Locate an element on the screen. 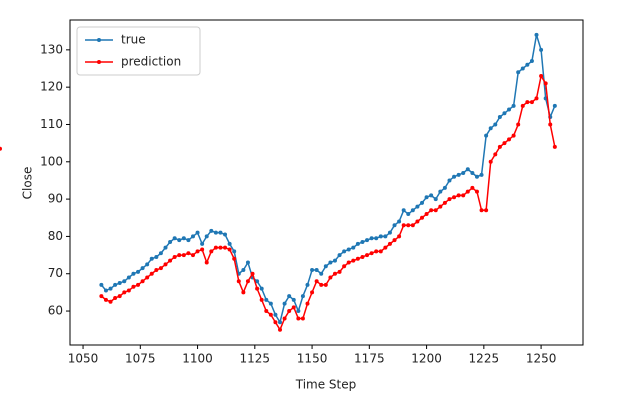 This screenshot has height=412, width=627. y-tick-label: 130 is located at coordinates (51, 49).